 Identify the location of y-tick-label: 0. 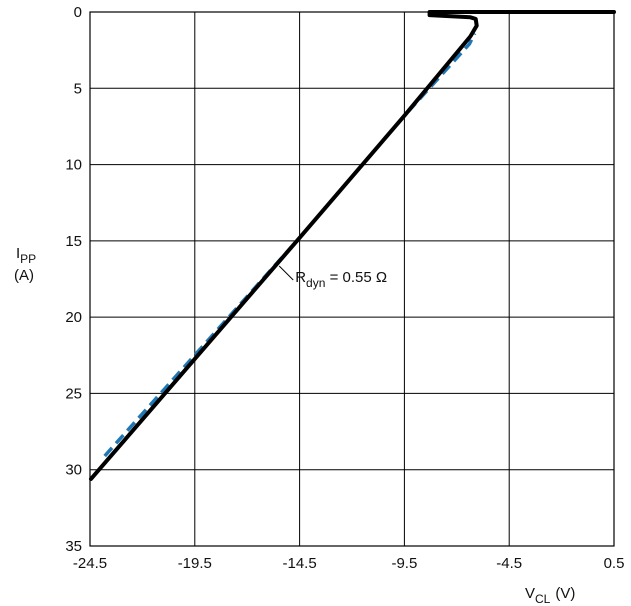
(78, 12).